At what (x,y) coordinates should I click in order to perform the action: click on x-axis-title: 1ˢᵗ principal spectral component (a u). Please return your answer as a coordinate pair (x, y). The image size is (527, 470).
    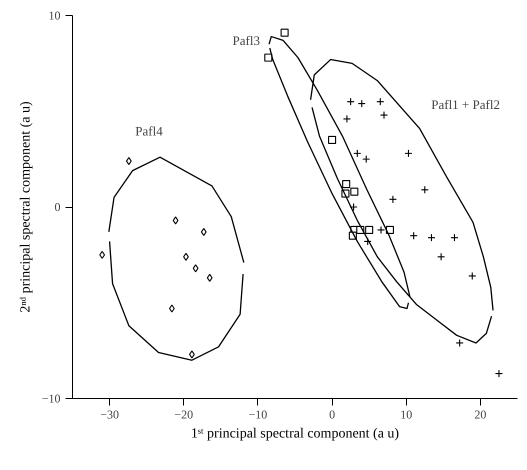
    Looking at the image, I should click on (295, 434).